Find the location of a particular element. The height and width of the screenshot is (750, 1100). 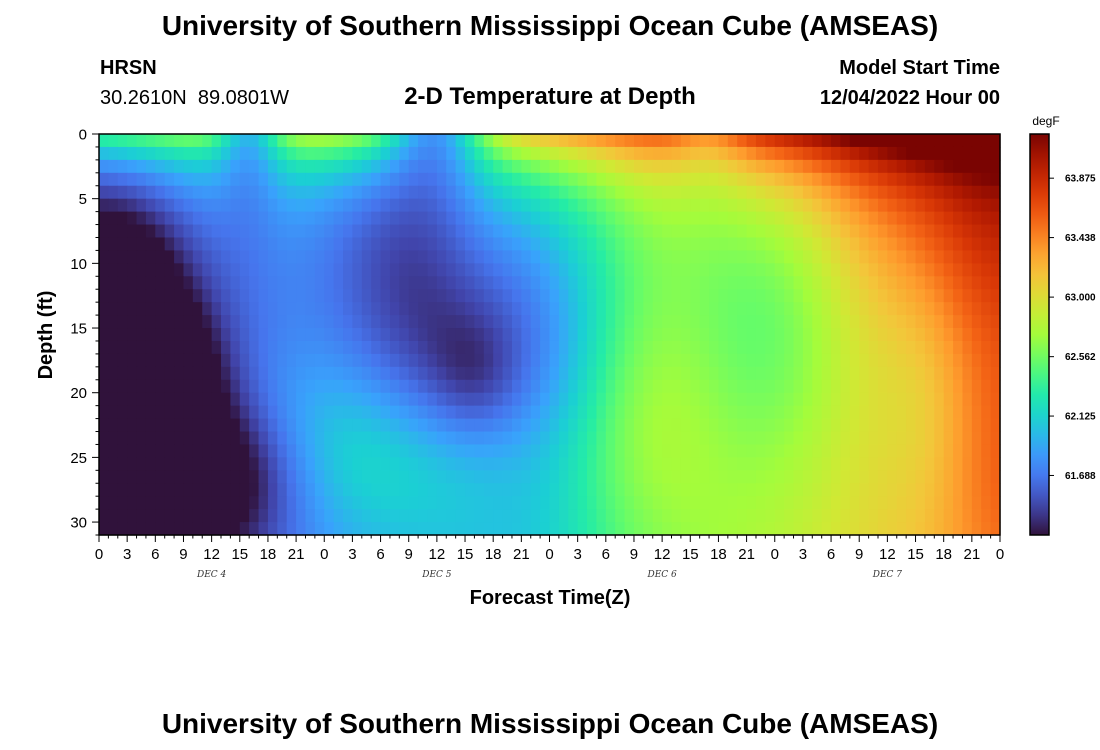

x-day-label: DEC 6 is located at coordinates (661, 575).